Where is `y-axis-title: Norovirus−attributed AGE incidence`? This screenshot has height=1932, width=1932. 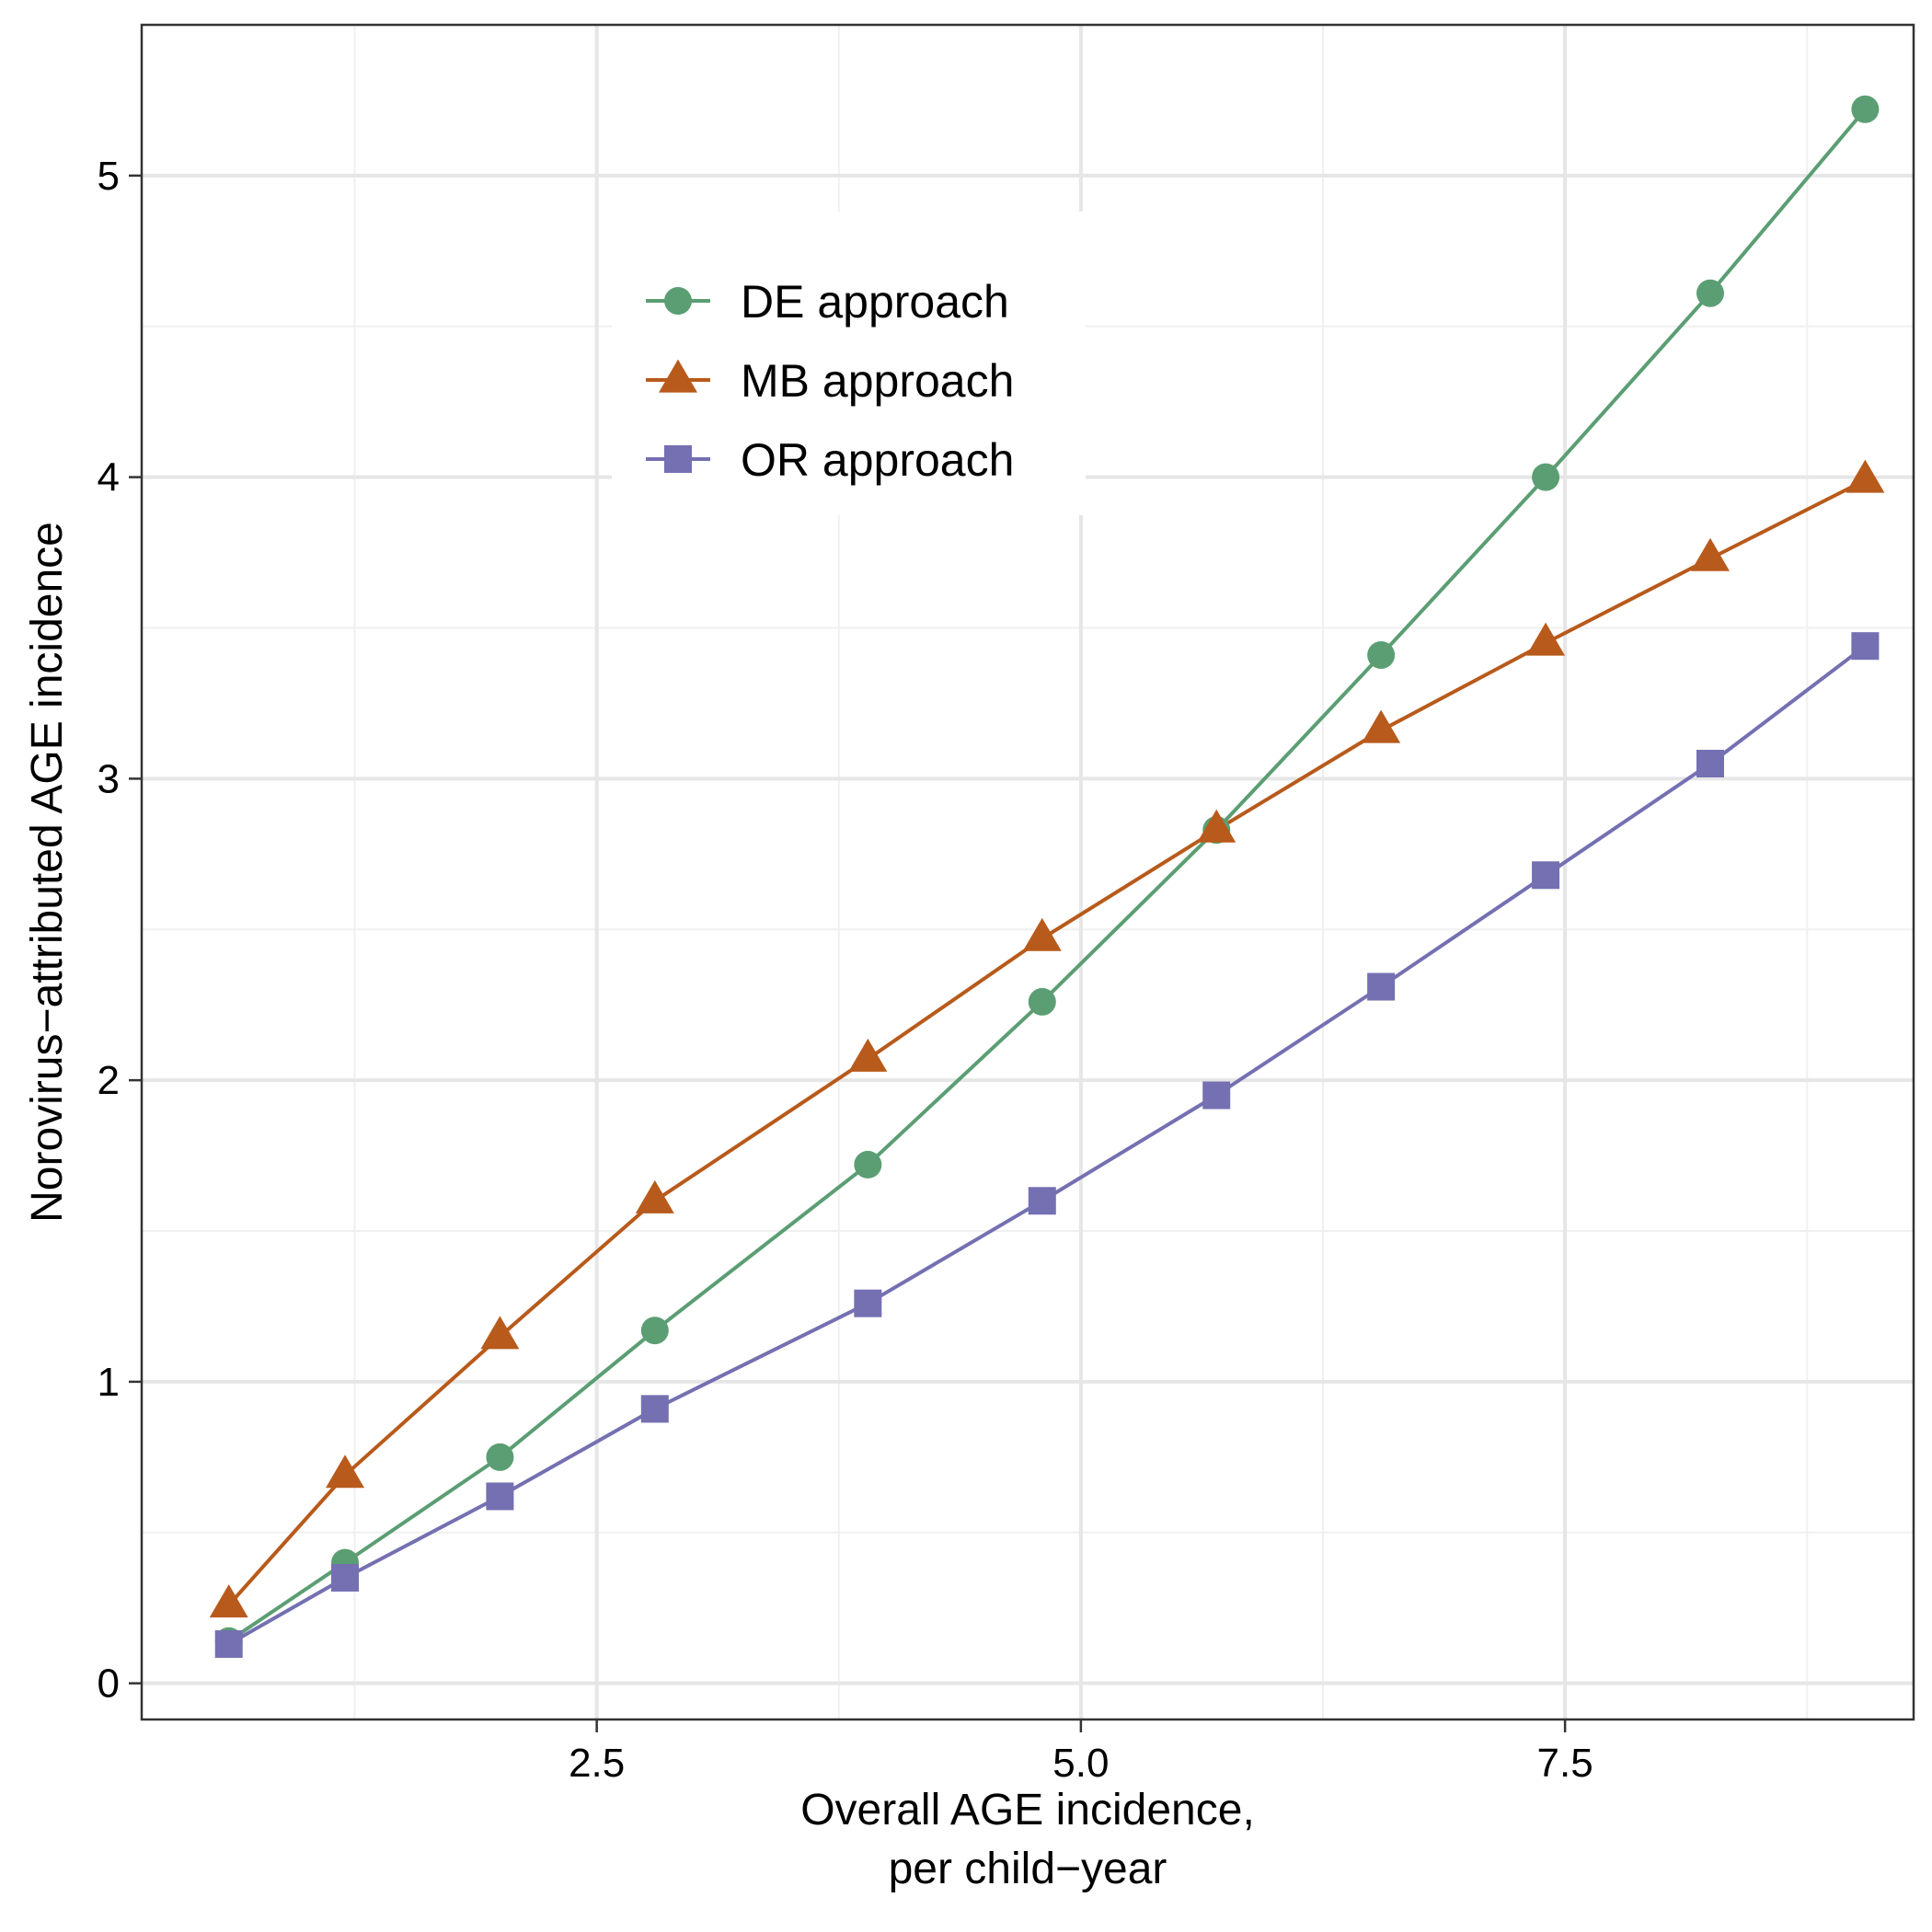 y-axis-title: Norovirus−attributed AGE incidence is located at coordinates (47, 872).